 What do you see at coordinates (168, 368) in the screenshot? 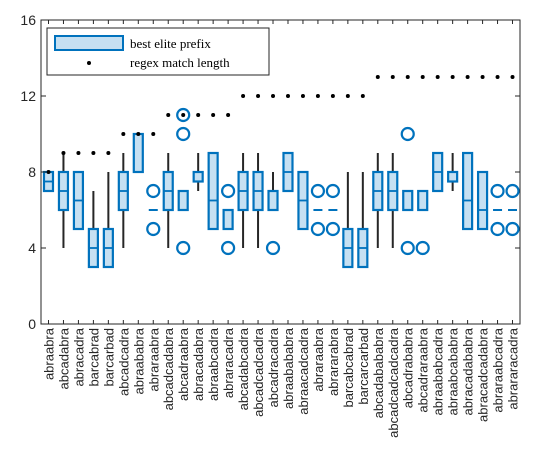
I see `xtick-label: abcadcadabra` at bounding box center [168, 368].